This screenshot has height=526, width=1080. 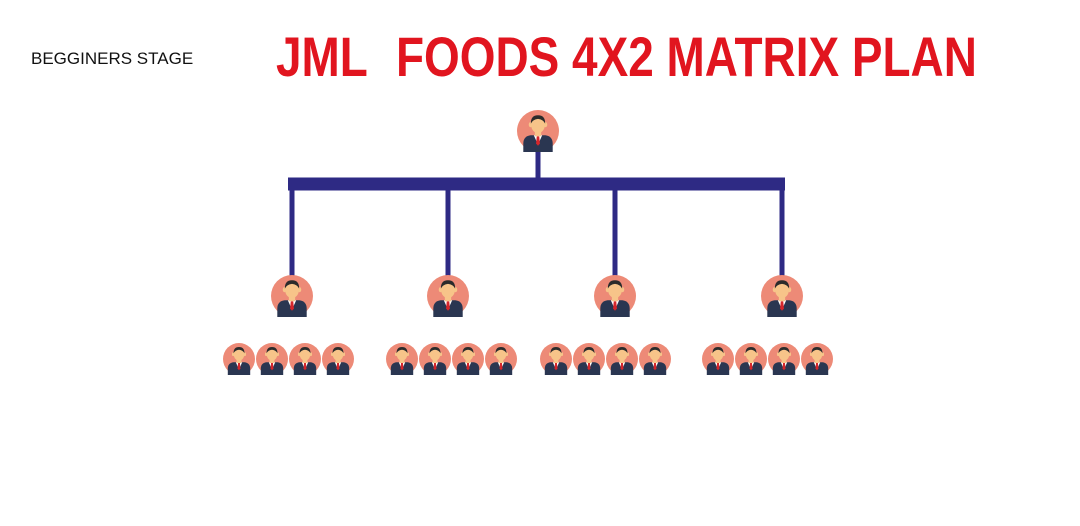 What do you see at coordinates (686, 56) in the screenshot?
I see `title-plan: FOODS 4X2 MATRIX PLAN` at bounding box center [686, 56].